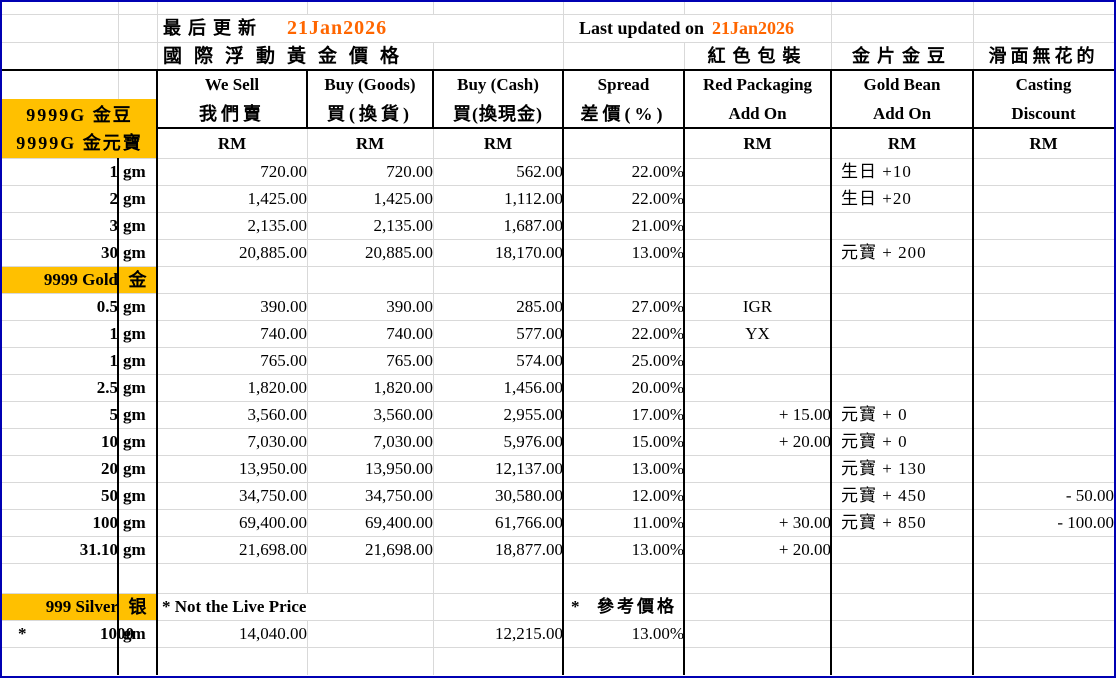  Describe the element at coordinates (705, 28) in the screenshot. I see `last-updated-en-cell: Last updated on 21Jan2026` at that location.